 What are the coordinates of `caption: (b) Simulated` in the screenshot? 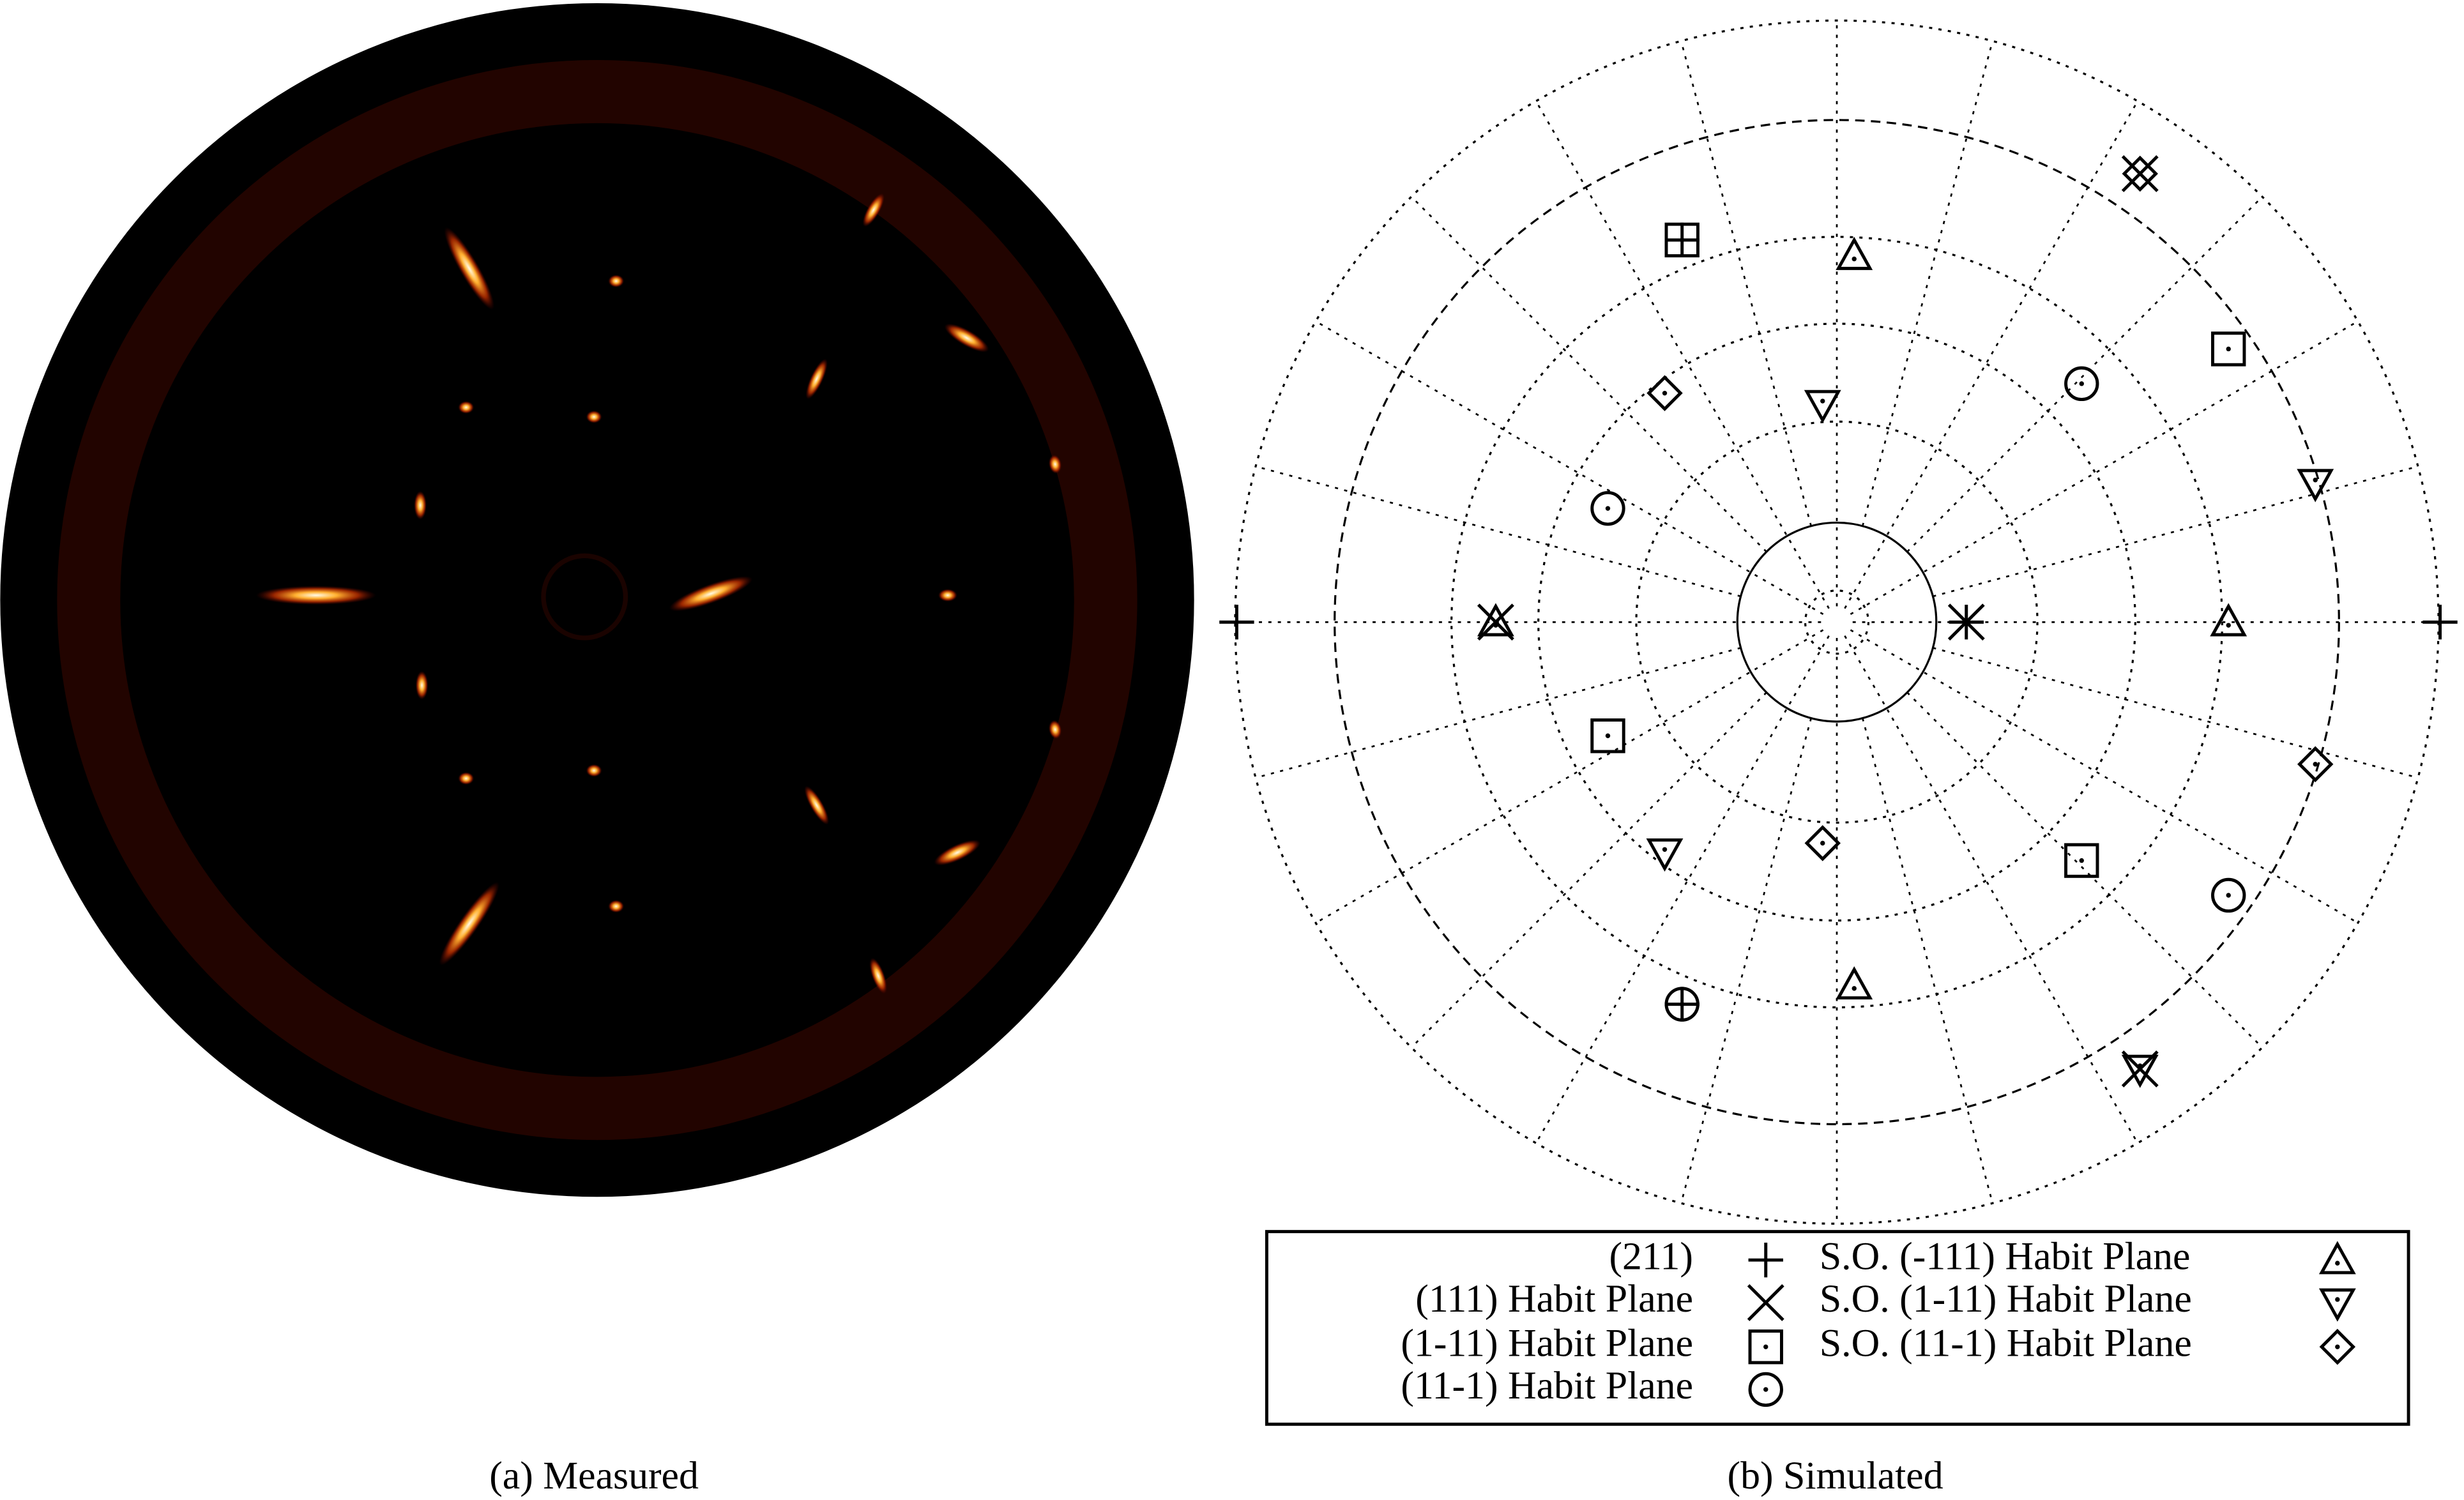 It's located at (1835, 1476).